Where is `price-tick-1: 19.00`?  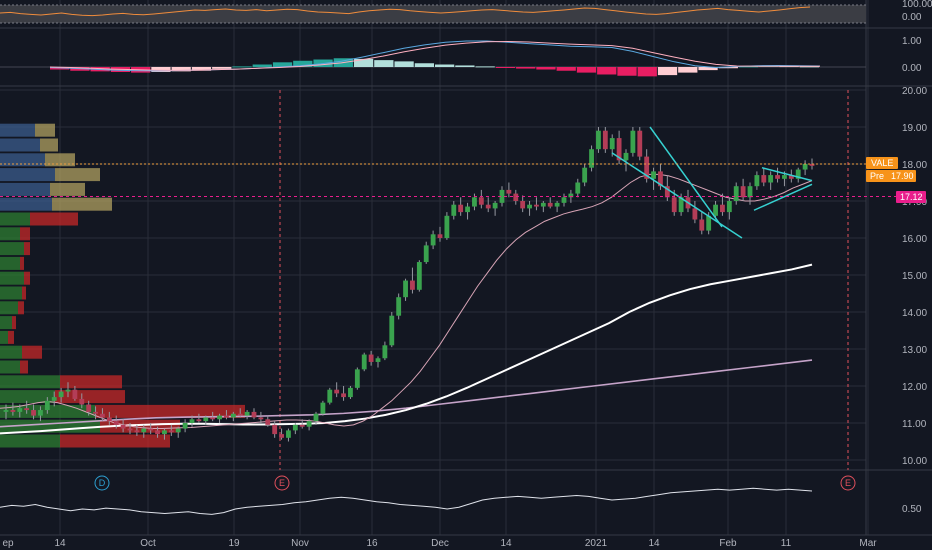
price-tick-1: 19.00 is located at coordinates (914, 128).